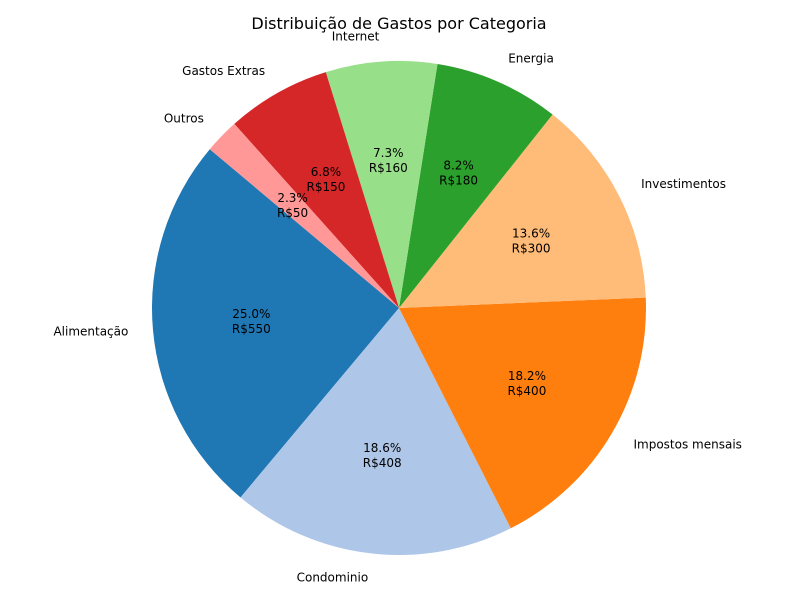 This screenshot has width=800, height=600. What do you see at coordinates (251, 314) in the screenshot?
I see `slice-percent-alimentacao: 25.0%` at bounding box center [251, 314].